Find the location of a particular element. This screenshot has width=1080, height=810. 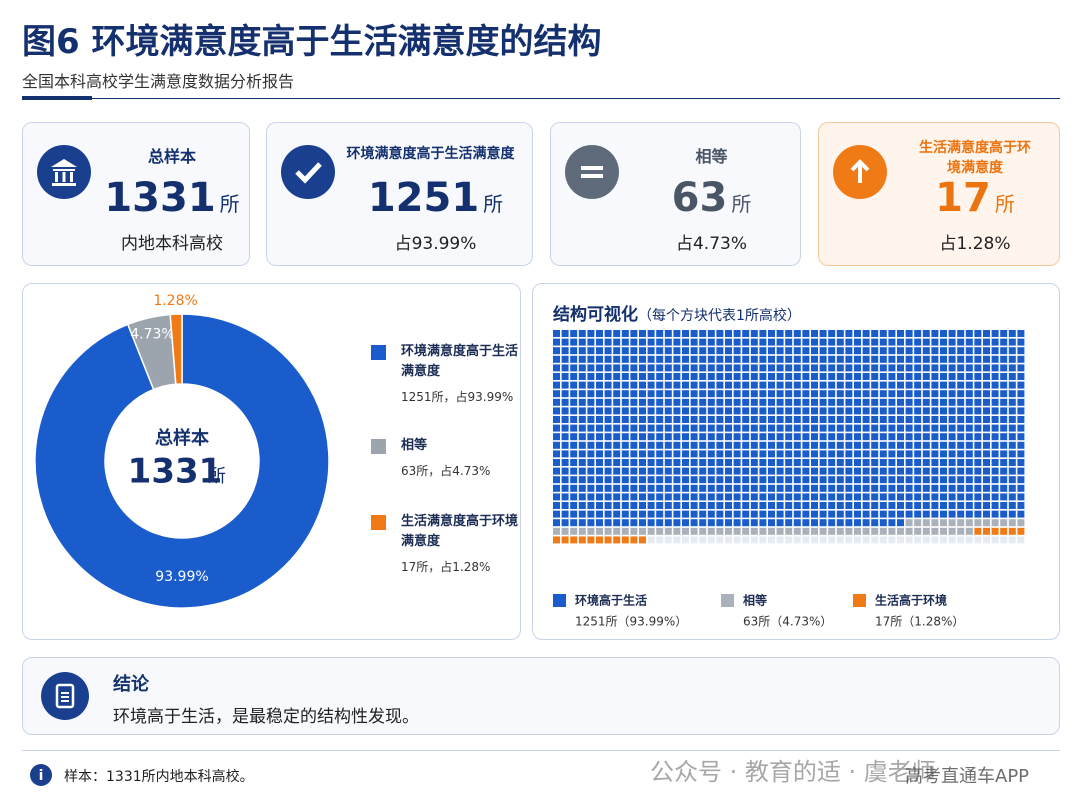

watermark: 公众号 · 教育的适 · 虞老师 is located at coordinates (793, 772).